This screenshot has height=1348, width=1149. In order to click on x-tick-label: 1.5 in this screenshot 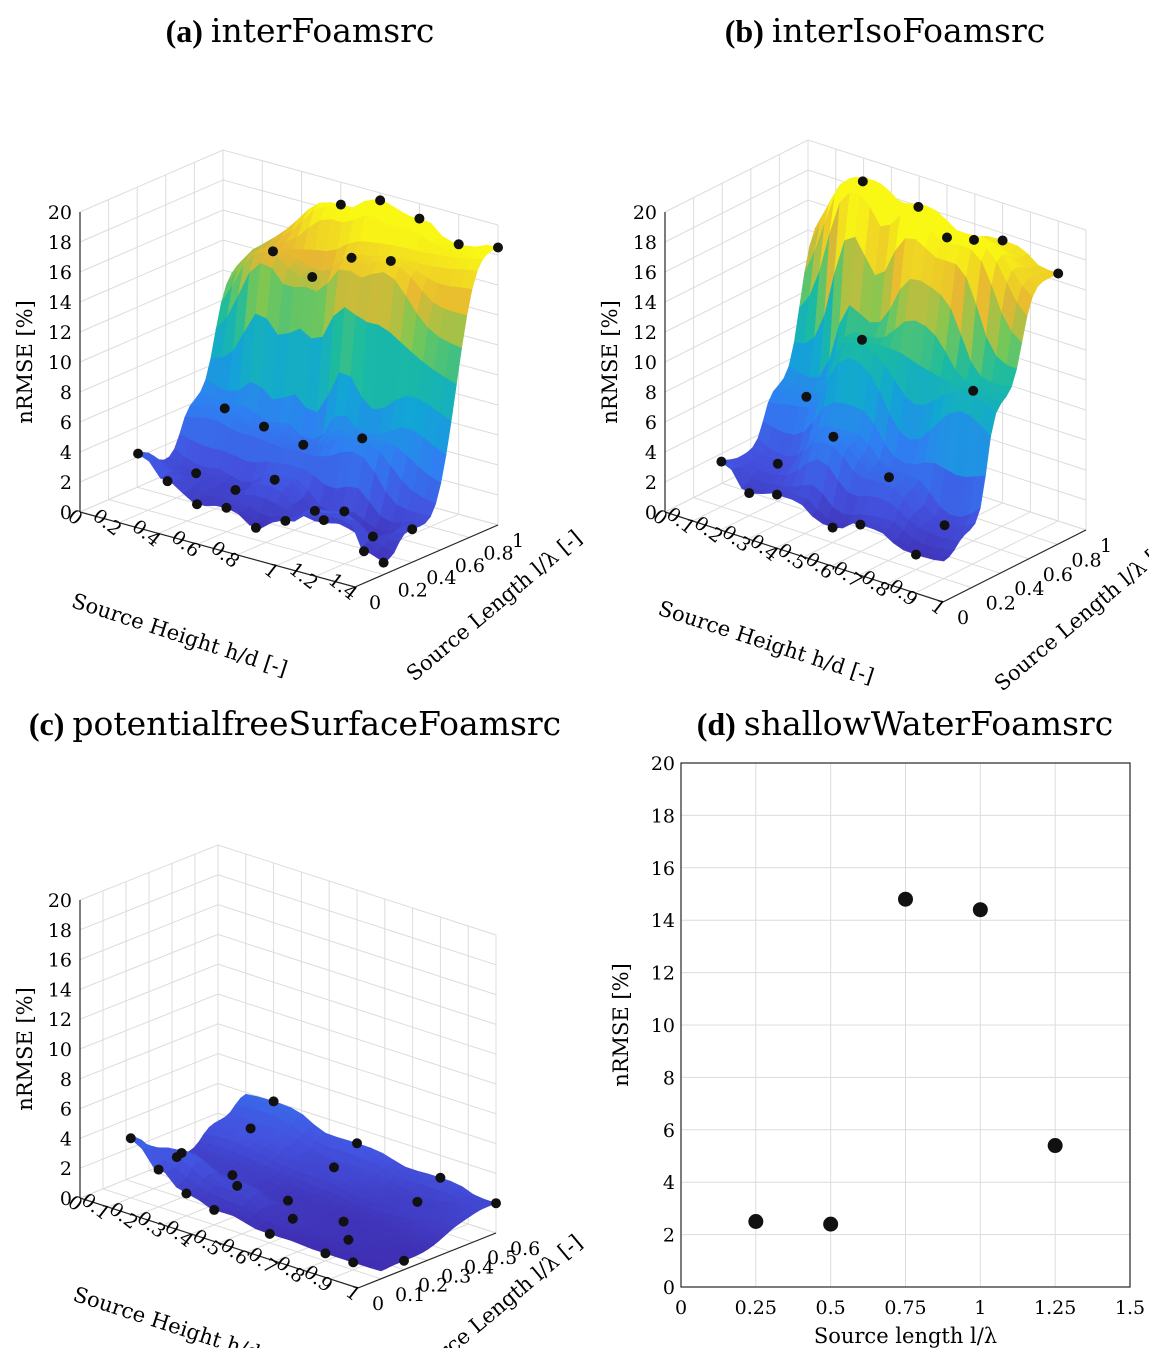, I will do `click(1130, 1308)`.